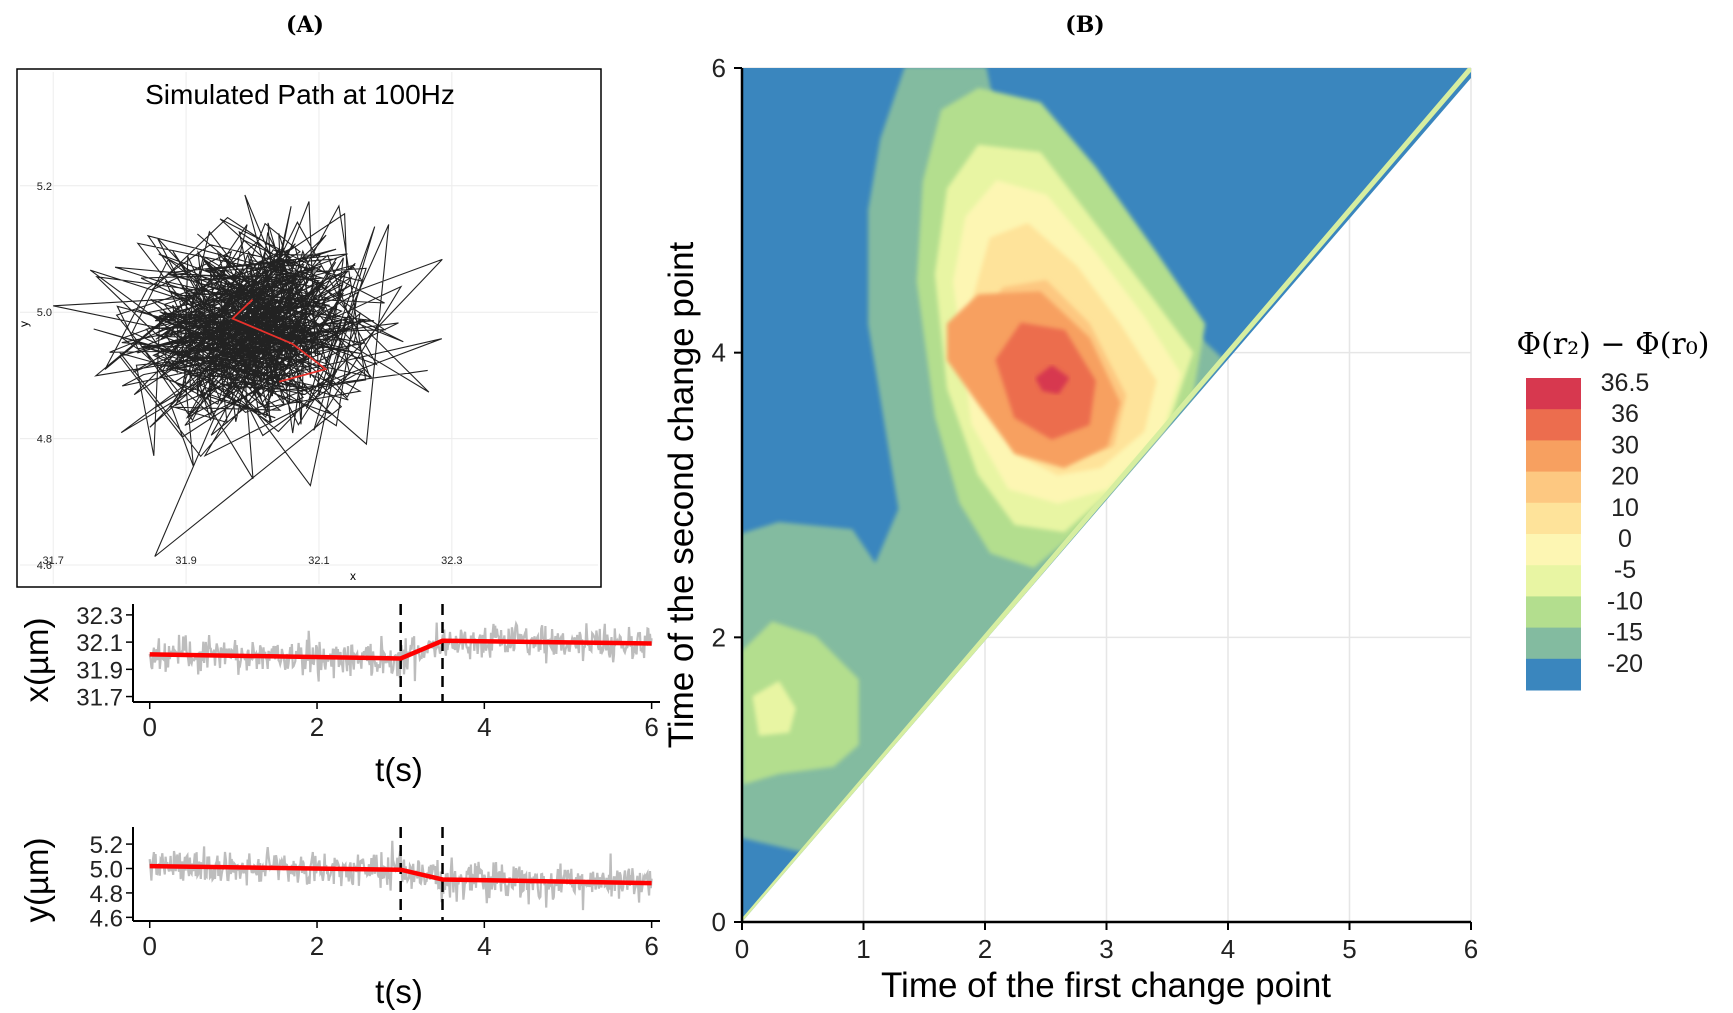  Describe the element at coordinates (53, 561) in the screenshot. I see `path-x-tick-label: 31.7` at that location.